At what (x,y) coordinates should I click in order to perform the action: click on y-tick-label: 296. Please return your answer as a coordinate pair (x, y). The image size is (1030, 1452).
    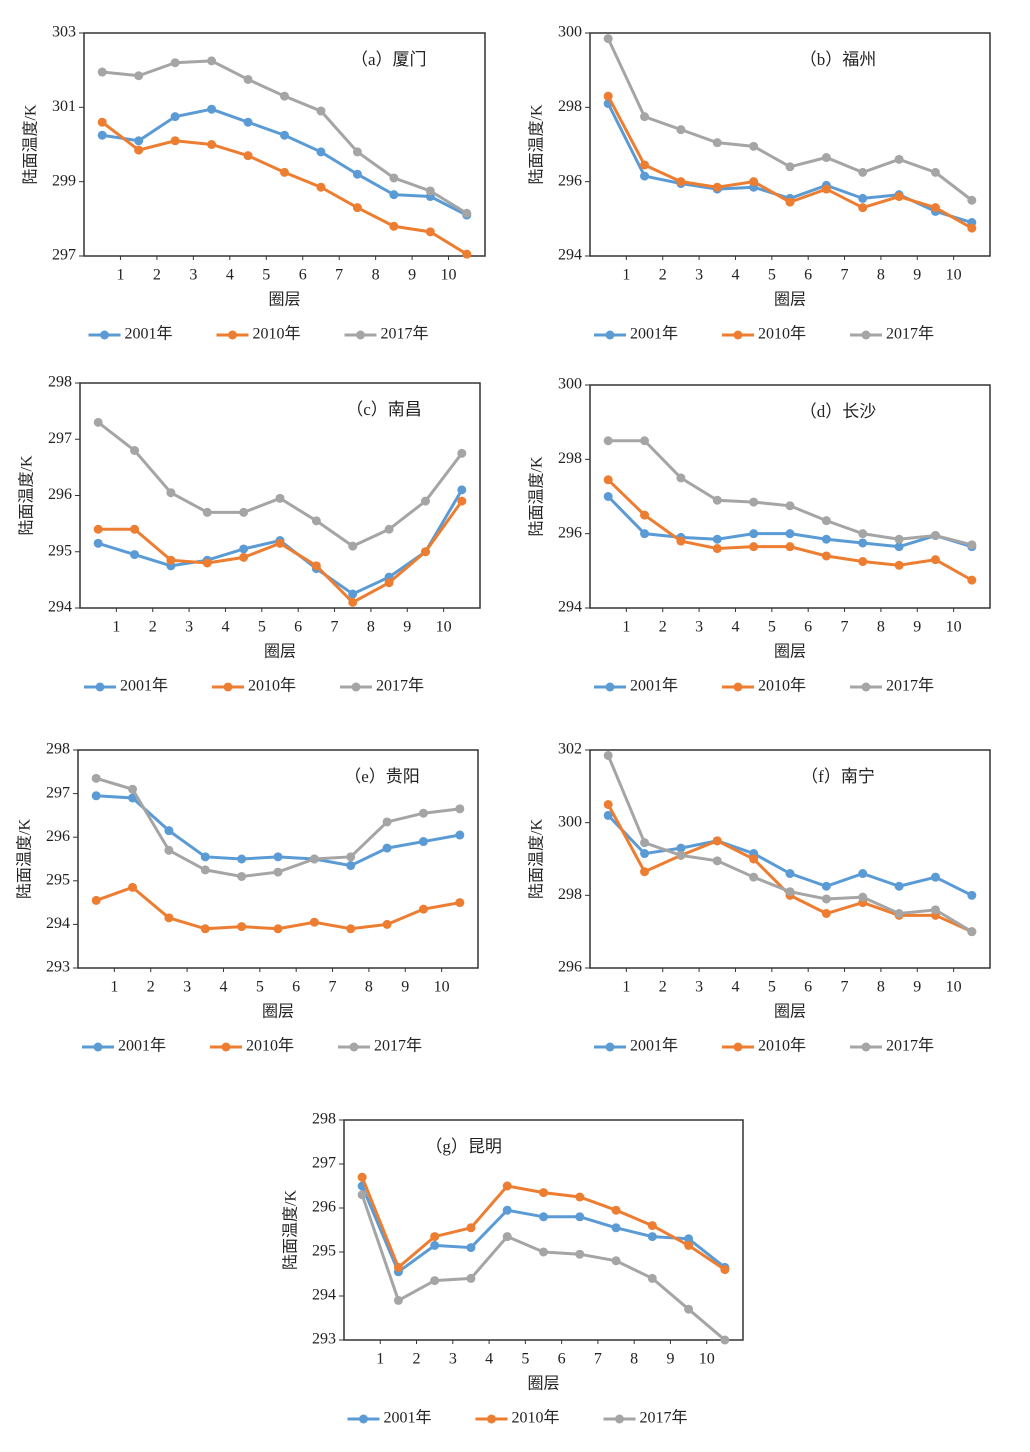
    Looking at the image, I should click on (570, 967).